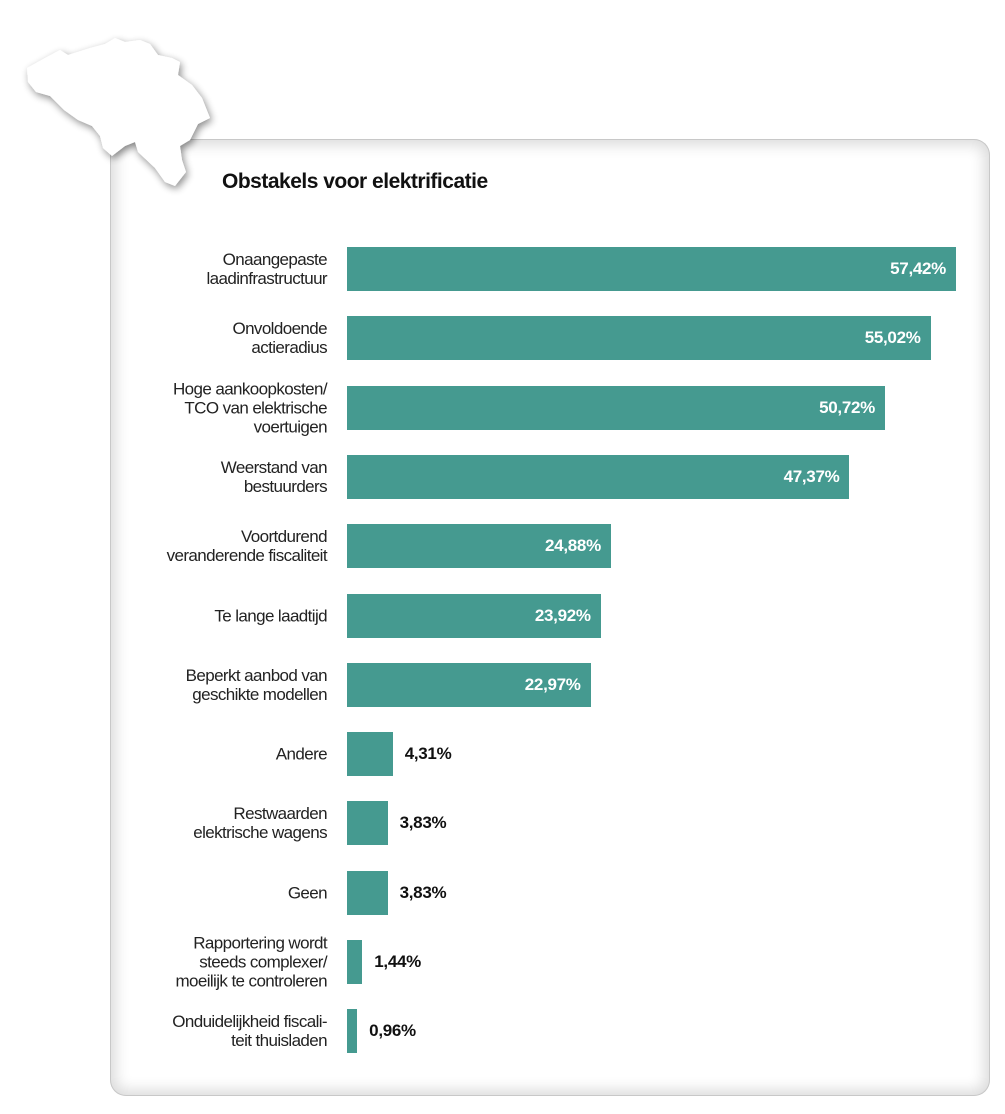 The width and height of the screenshot is (1005, 1114). Describe the element at coordinates (428, 754) in the screenshot. I see `data-label: 4,31%` at that location.